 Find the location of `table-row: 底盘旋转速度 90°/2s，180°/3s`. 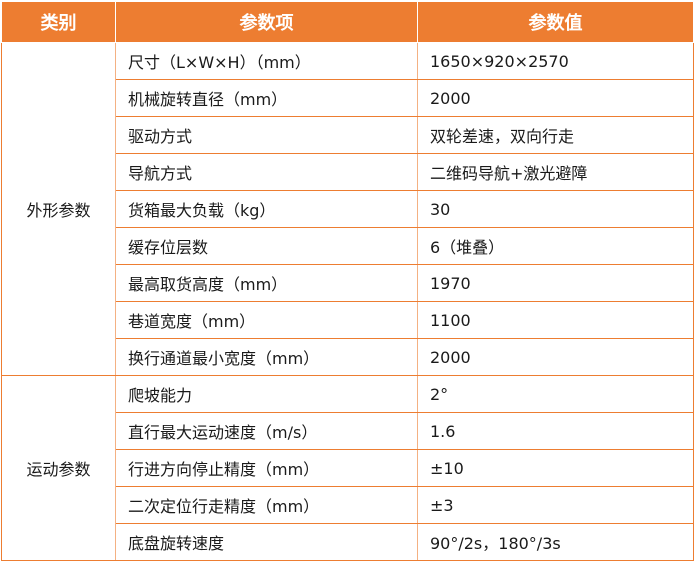

table-row: 底盘旋转速度 90°/2s，180°/3s is located at coordinates (348, 542).